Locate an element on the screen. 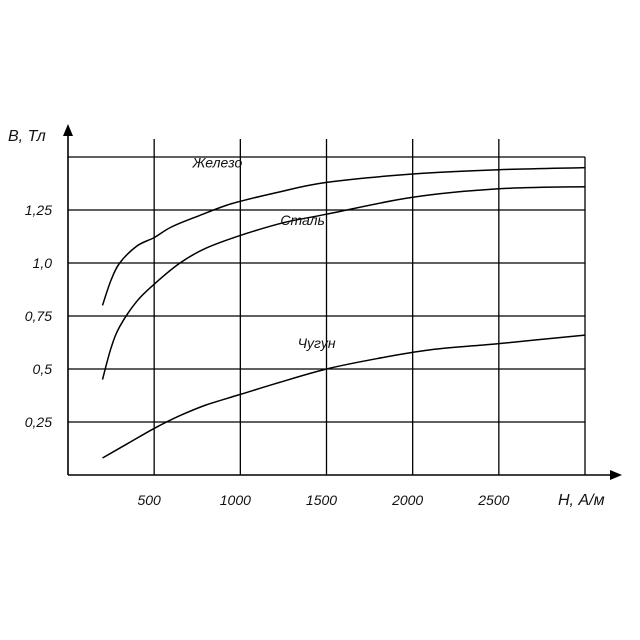 This screenshot has height=640, width=640. series-label-steel: Сталь is located at coordinates (302, 220).